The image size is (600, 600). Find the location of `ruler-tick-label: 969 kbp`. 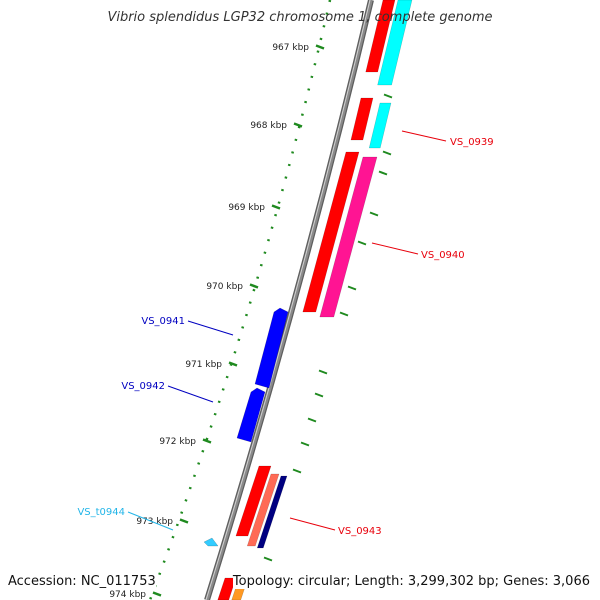

ruler-tick-label: 969 kbp is located at coordinates (246, 208).